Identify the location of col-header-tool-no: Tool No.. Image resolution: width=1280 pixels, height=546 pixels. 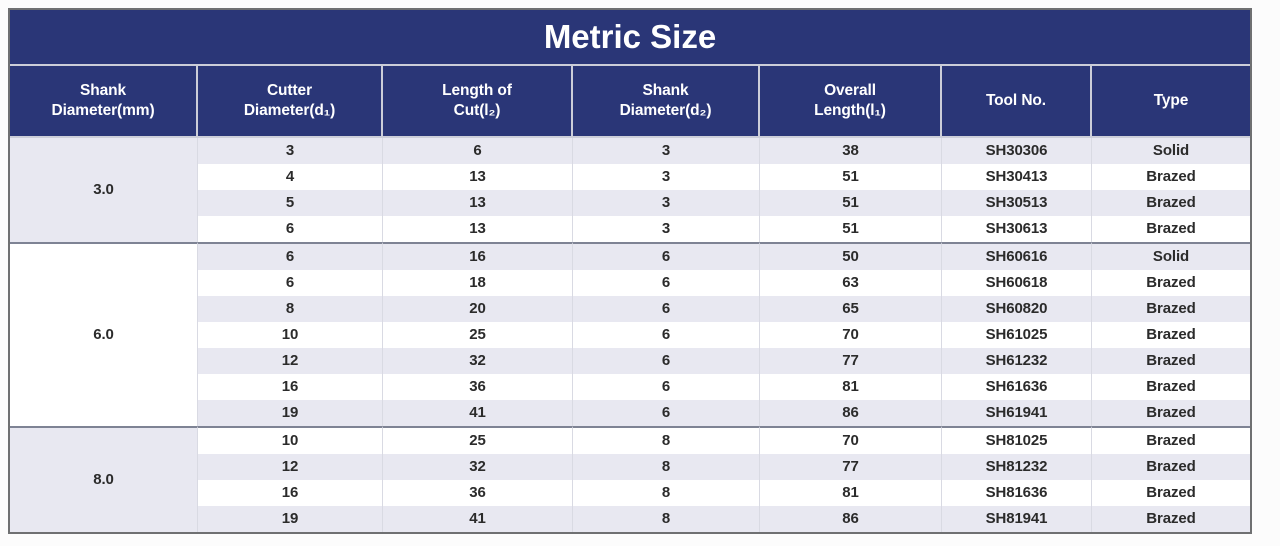
(1017, 102).